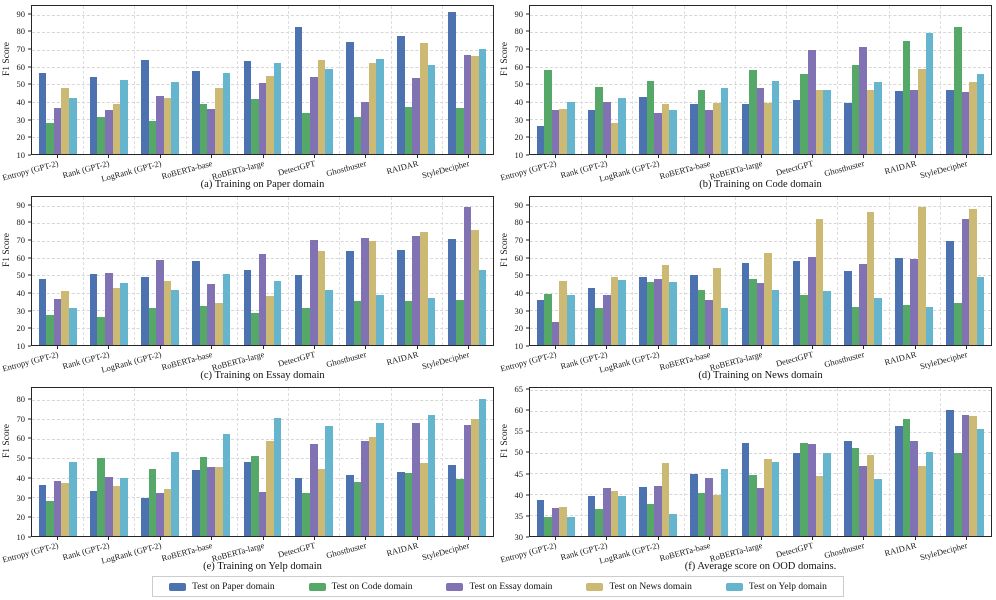 The image size is (996, 600). What do you see at coordinates (21, 84) in the screenshot?
I see `y-tick-label: 50` at bounding box center [21, 84].